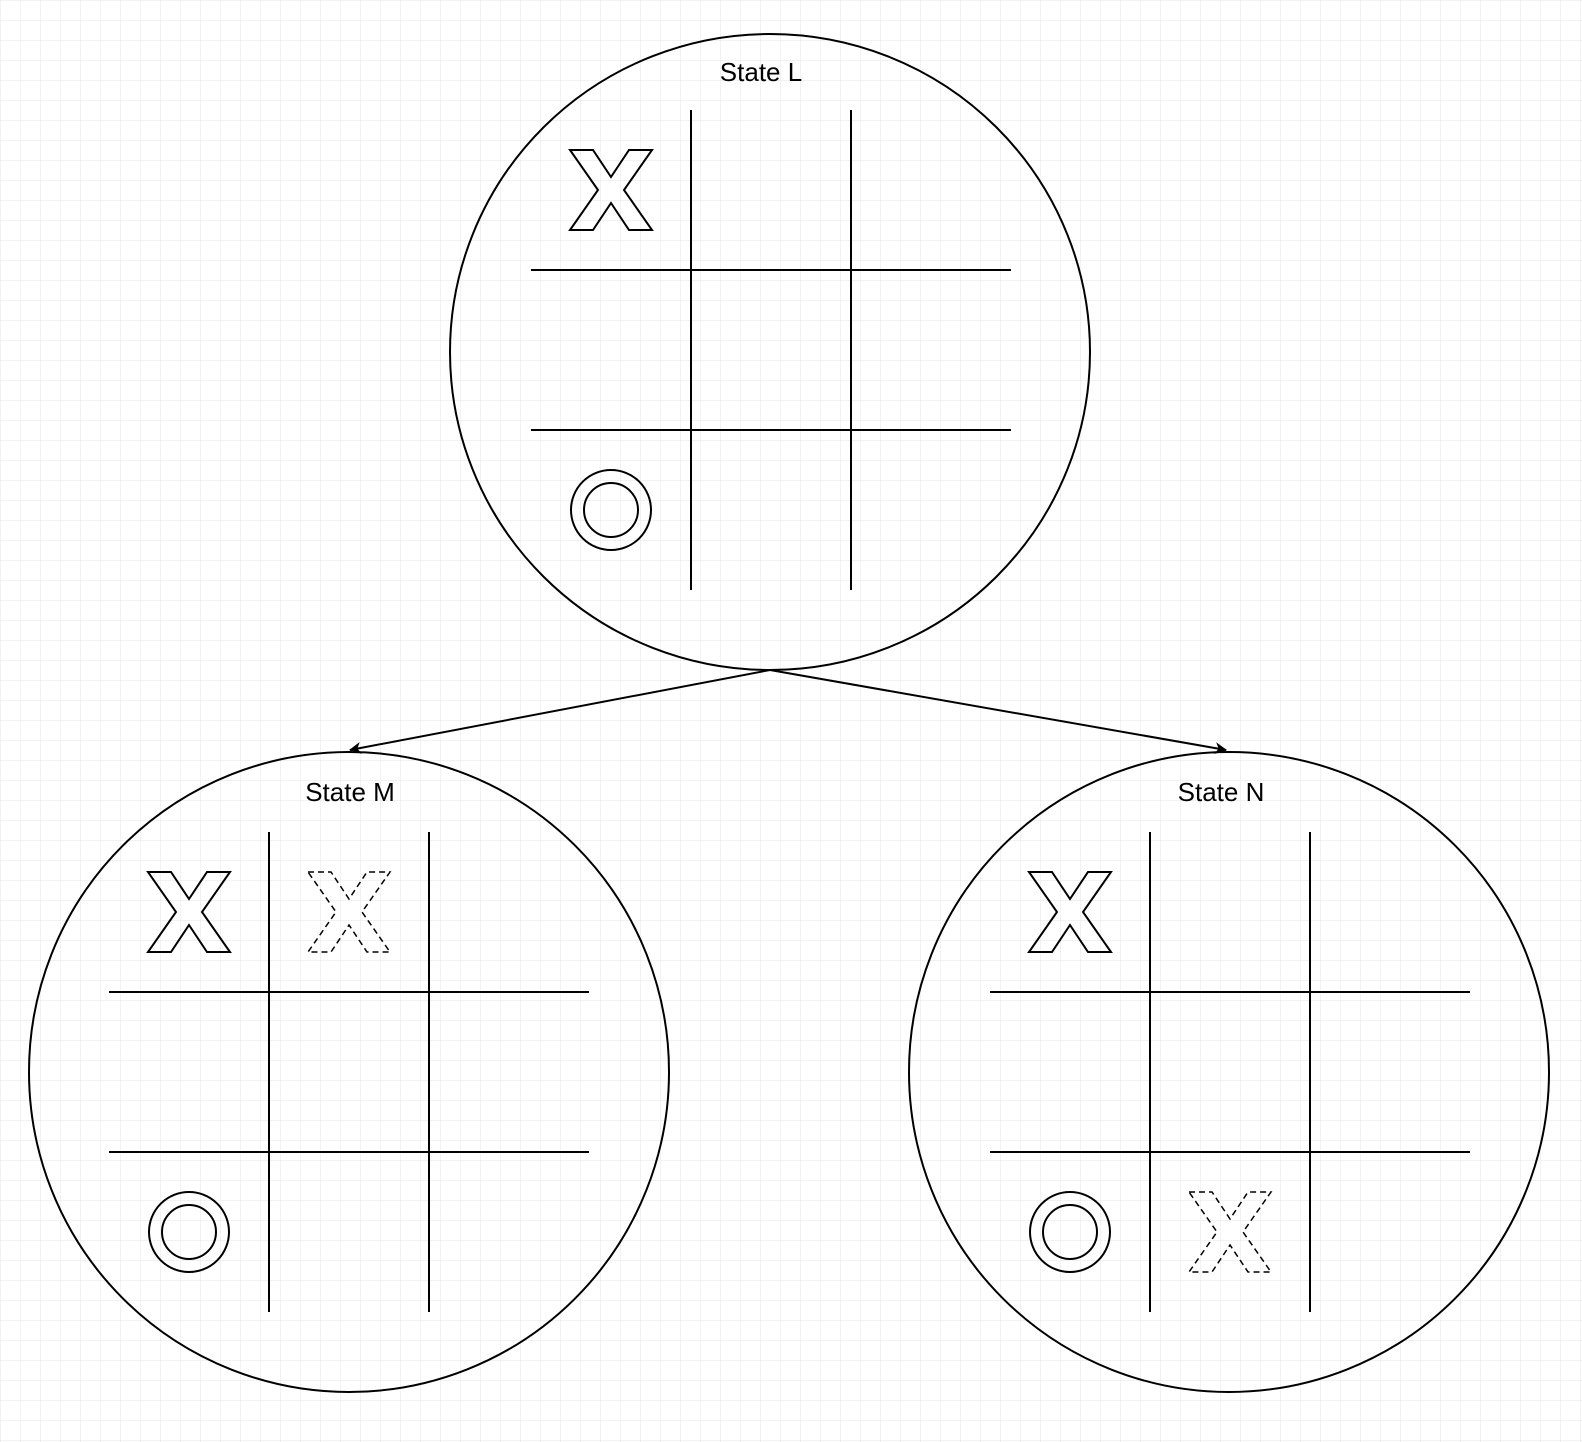 The width and height of the screenshot is (1582, 1442). Describe the element at coordinates (189, 912) in the screenshot. I see `state-m-x-mark` at that location.